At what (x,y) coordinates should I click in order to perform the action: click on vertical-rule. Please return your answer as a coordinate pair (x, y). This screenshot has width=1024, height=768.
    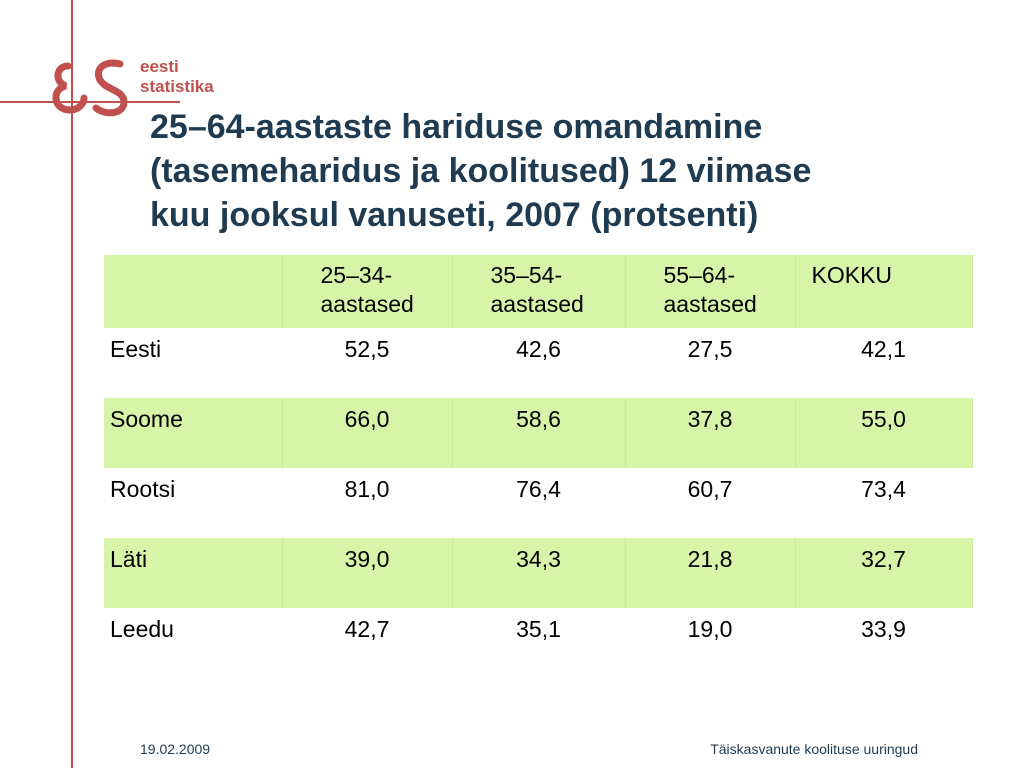
    Looking at the image, I should click on (72, 384).